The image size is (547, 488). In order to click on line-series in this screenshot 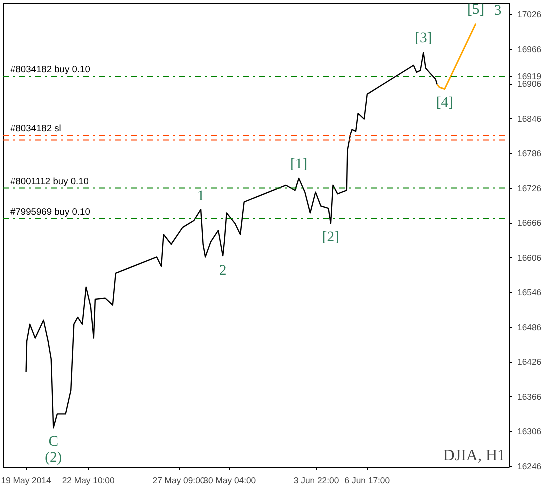, I will do `click(456, 56)`.